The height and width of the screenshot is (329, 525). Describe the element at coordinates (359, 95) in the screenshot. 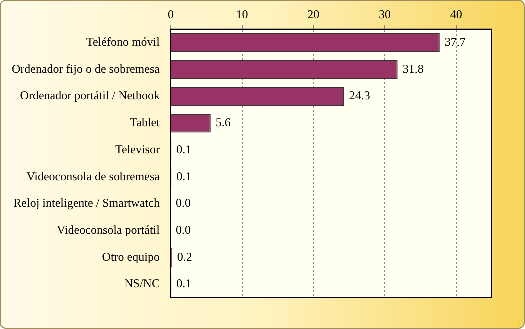

I see `data-label: 24.3` at that location.